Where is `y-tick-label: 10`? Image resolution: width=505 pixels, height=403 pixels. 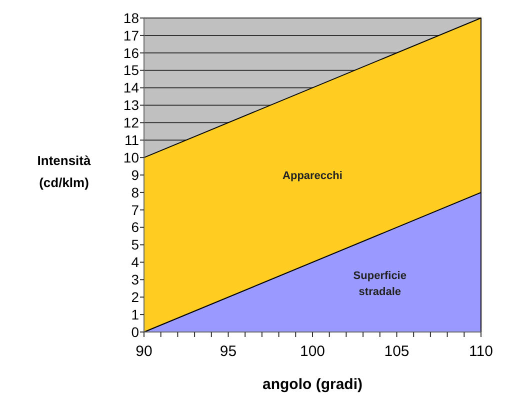 y-tick-label: 10 is located at coordinates (131, 157).